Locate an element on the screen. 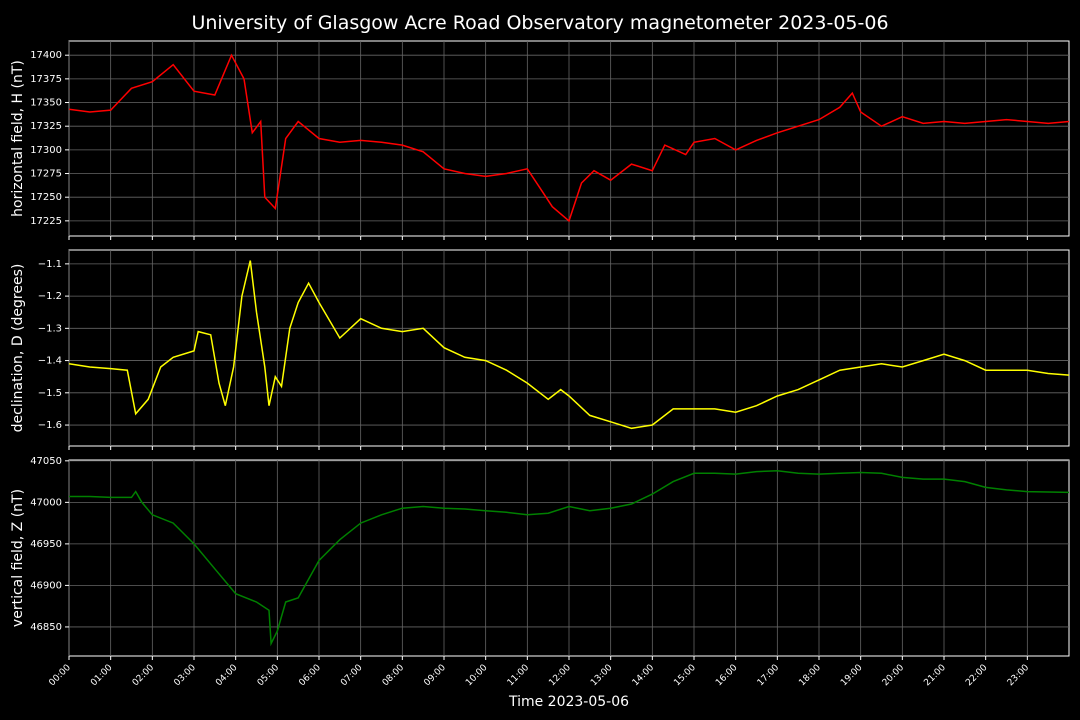 This screenshot has height=720, width=1080. x-tick-label: 04:00 is located at coordinates (227, 676).